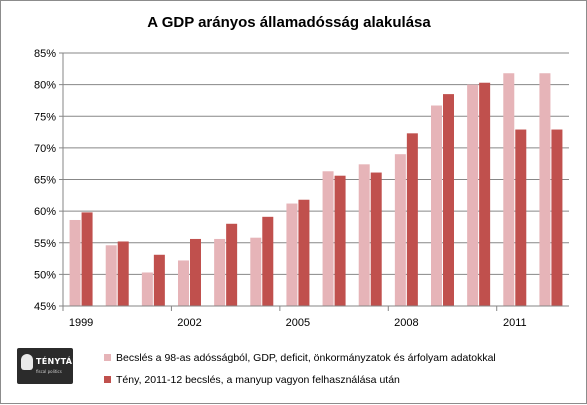  What do you see at coordinates (107, 379) in the screenshot?
I see `legend-swatch-actual` at bounding box center [107, 379].